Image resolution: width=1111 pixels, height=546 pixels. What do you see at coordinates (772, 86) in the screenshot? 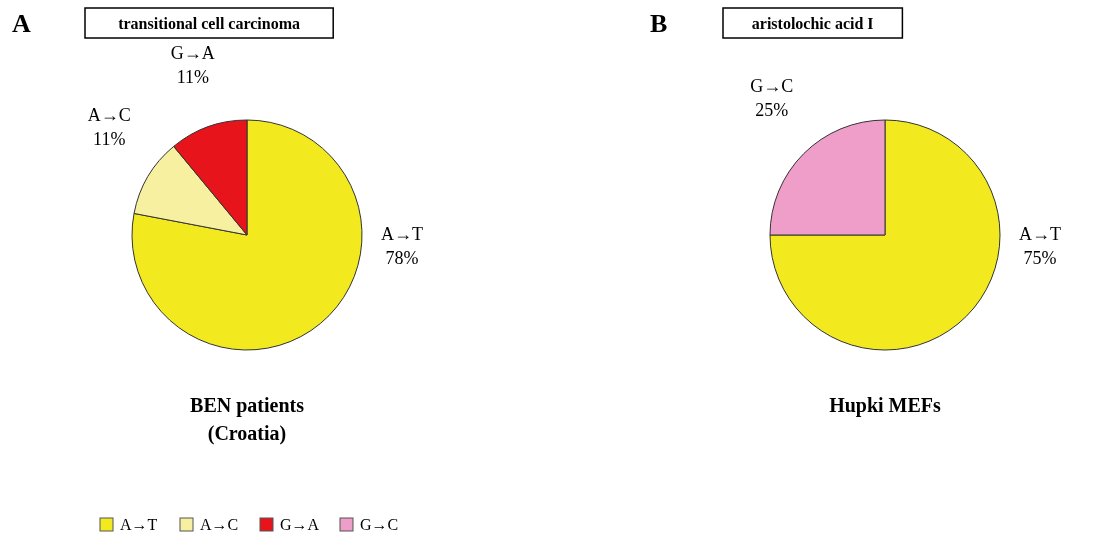
I see `slice-label: G→C` at bounding box center [772, 86].